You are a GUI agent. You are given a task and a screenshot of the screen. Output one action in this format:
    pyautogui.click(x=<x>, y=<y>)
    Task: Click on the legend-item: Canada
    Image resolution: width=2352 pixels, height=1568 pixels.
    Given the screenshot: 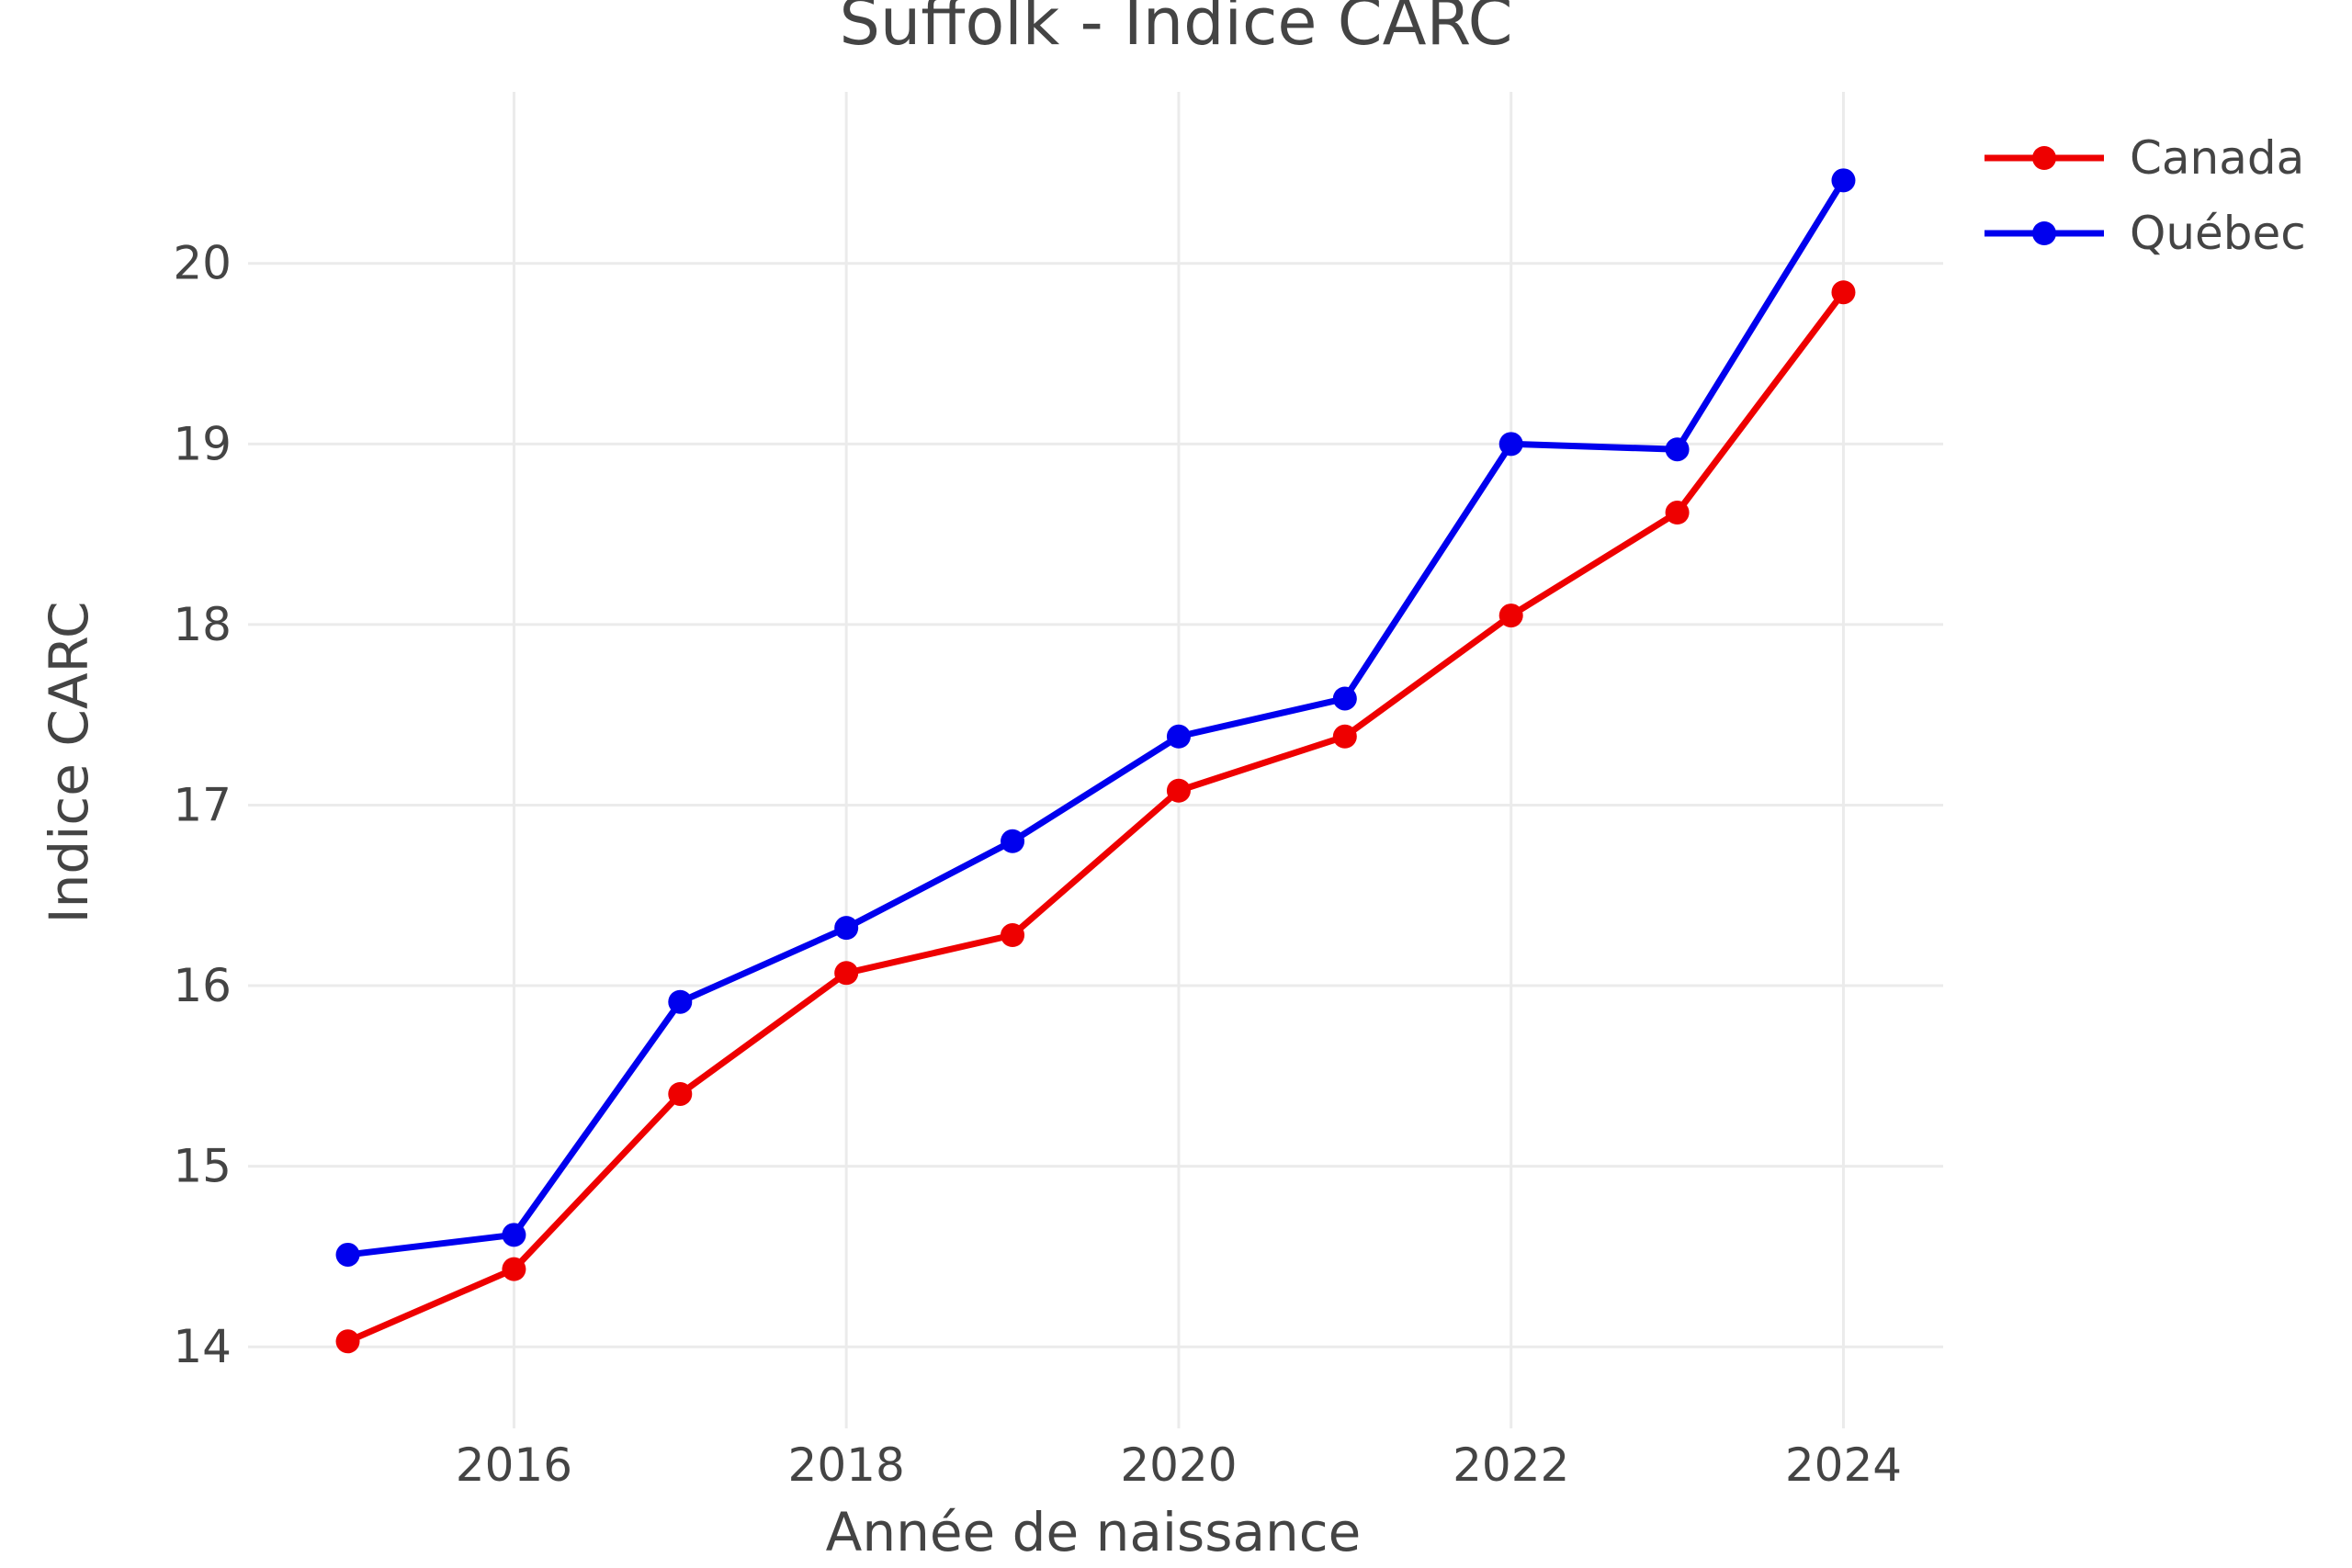 What is the action you would take?
    pyautogui.click(x=2144, y=158)
    